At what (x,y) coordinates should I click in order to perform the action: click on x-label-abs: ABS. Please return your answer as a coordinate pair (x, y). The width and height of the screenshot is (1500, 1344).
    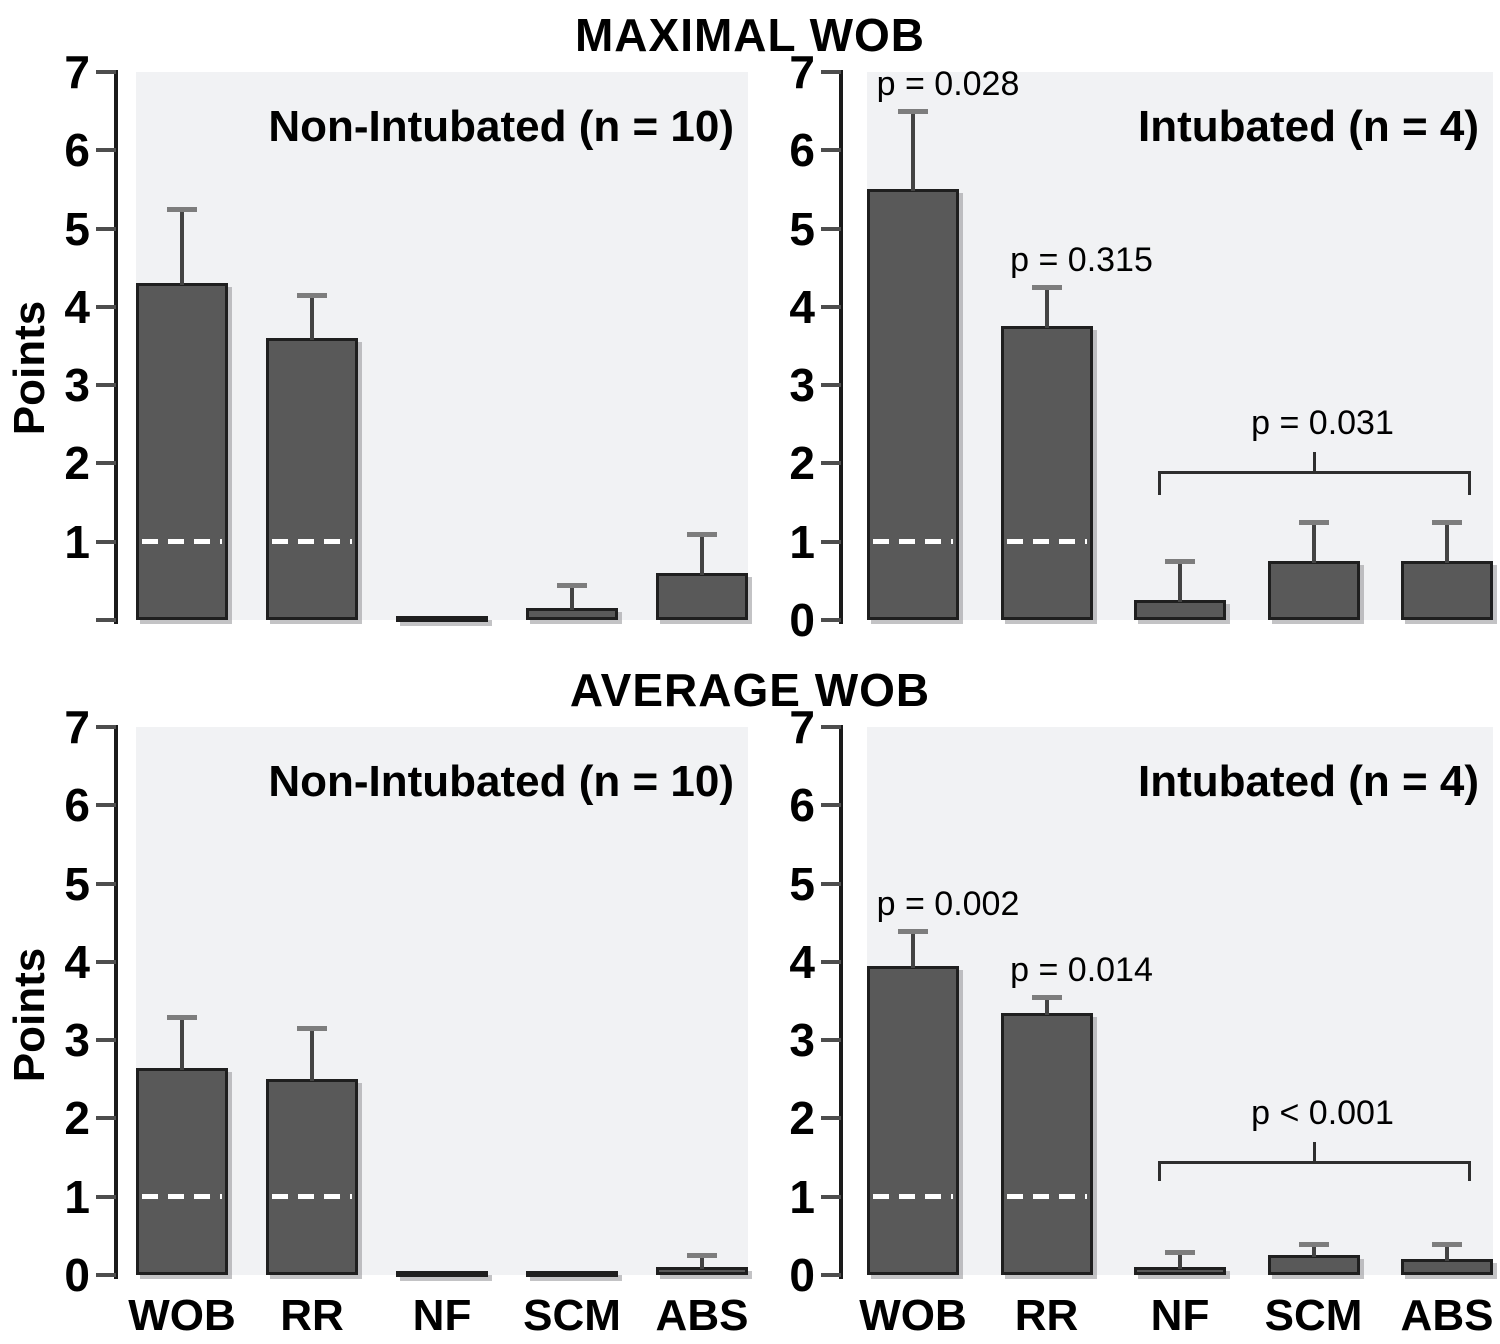
    Looking at the image, I should click on (1447, 1315).